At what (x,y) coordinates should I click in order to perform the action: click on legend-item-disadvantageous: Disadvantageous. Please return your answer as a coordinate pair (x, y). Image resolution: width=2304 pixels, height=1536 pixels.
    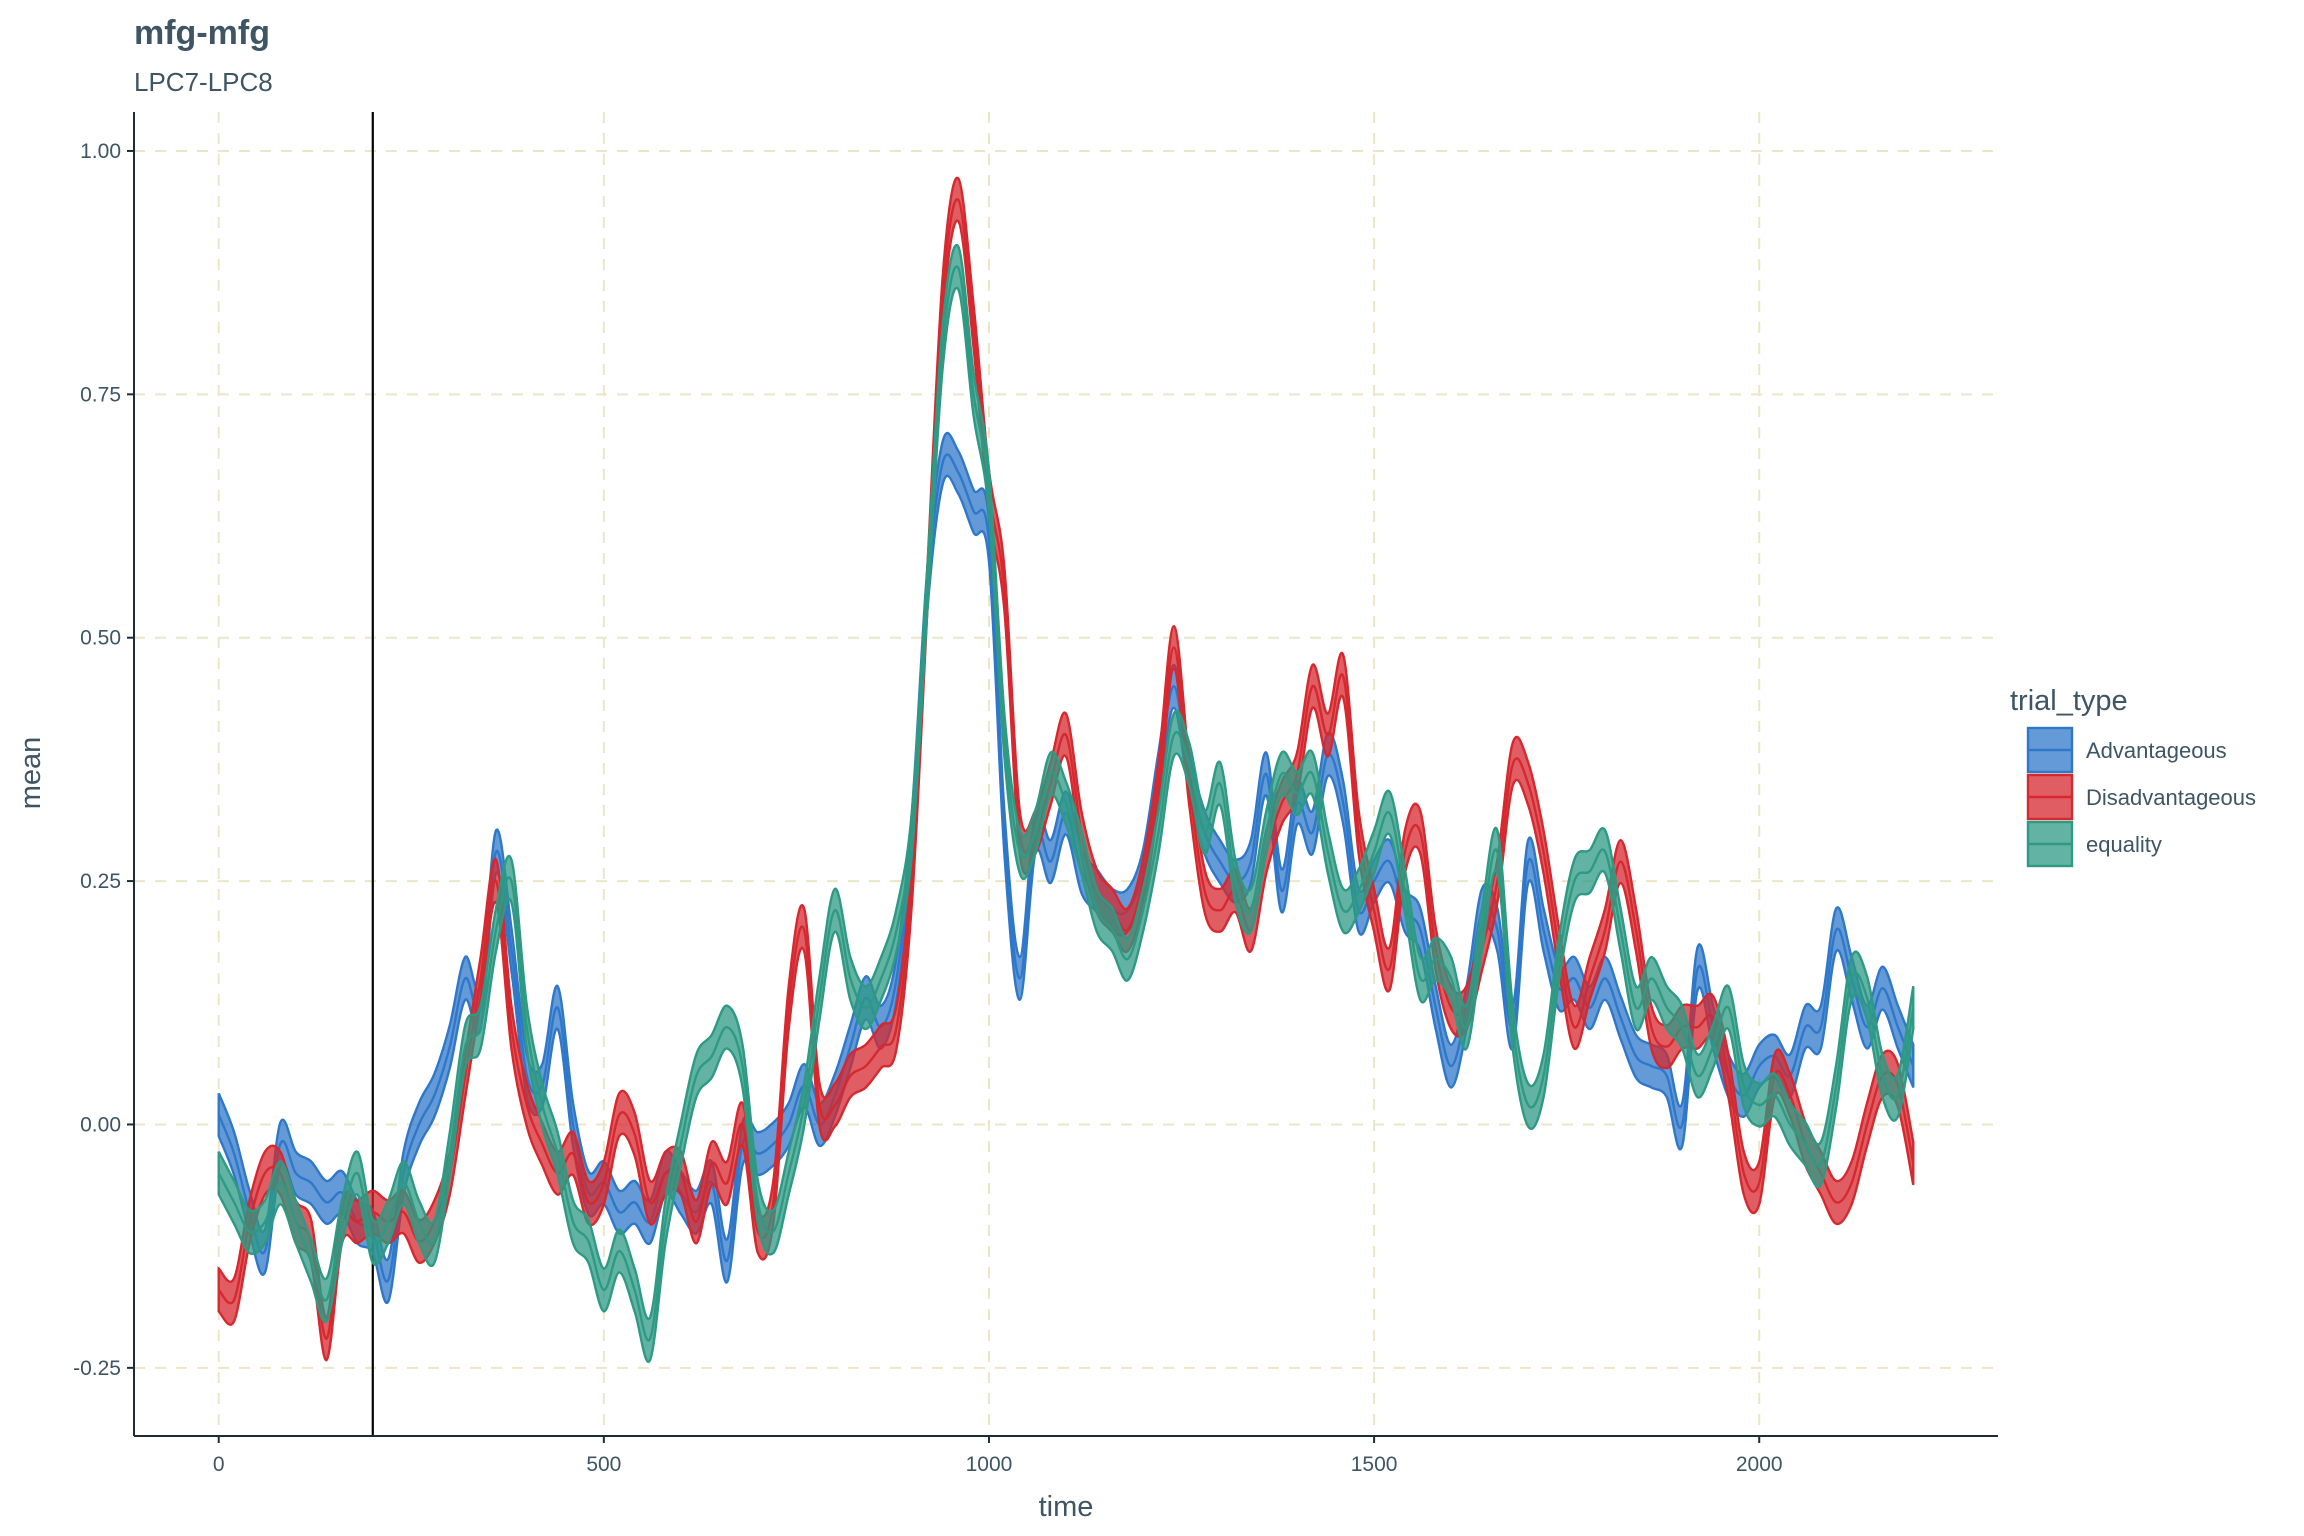
    Looking at the image, I should click on (2141, 797).